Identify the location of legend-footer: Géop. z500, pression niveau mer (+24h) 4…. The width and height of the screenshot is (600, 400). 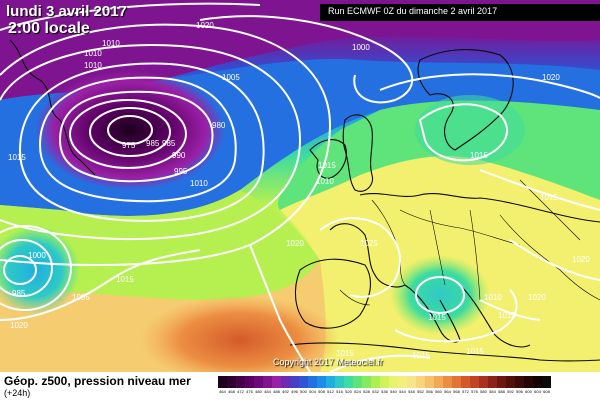
(300, 386).